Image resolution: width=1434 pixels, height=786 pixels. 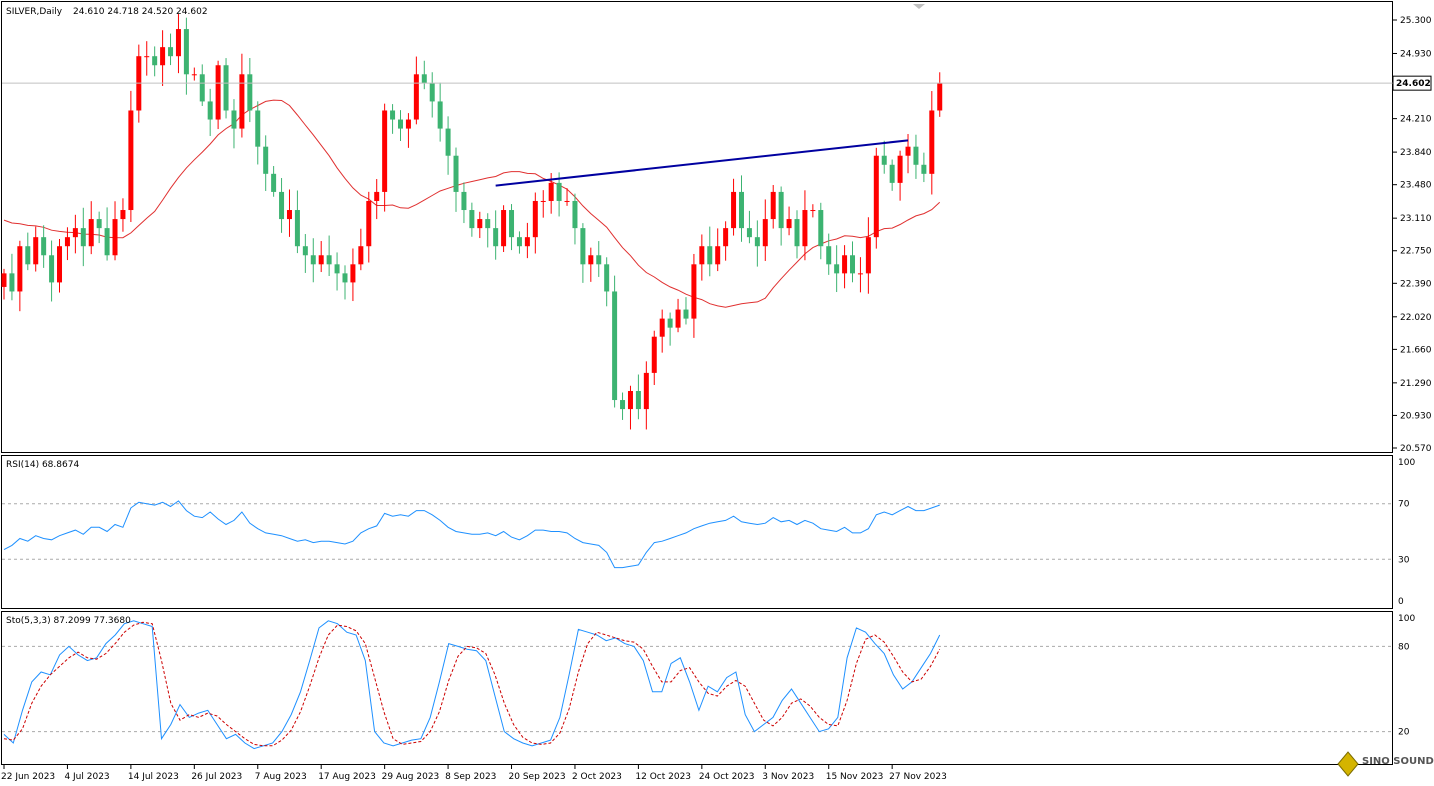 I want to click on time-tick-label: 3 Nov 2023, so click(x=788, y=777).